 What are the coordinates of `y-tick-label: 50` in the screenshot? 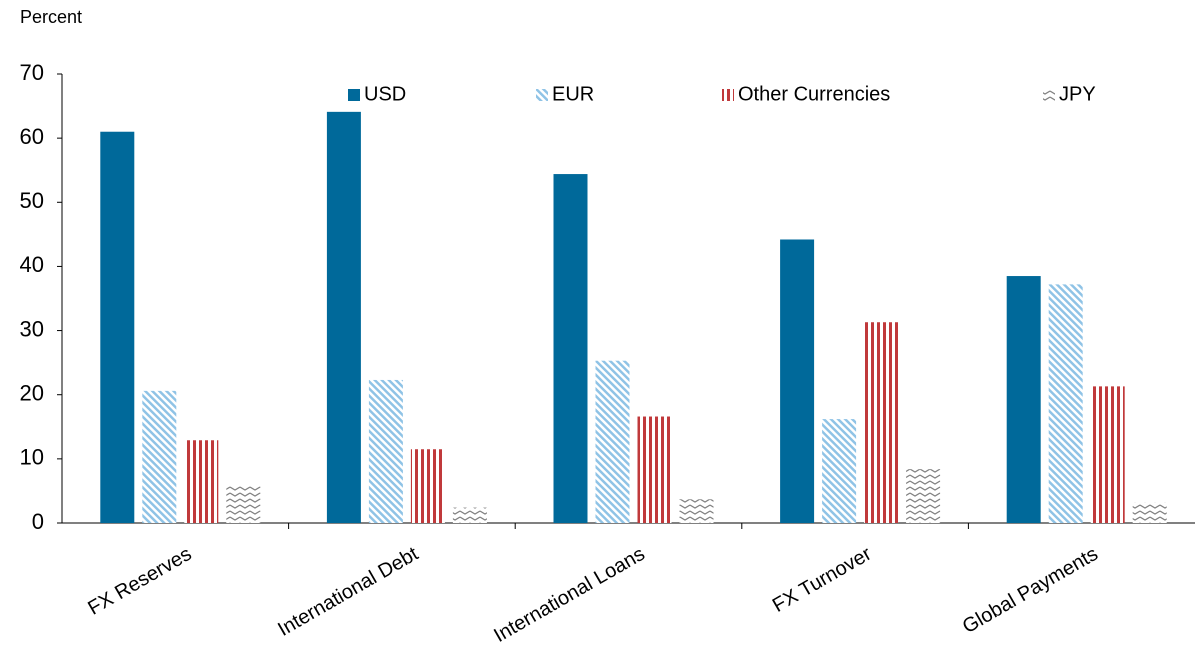 It's located at (32, 200).